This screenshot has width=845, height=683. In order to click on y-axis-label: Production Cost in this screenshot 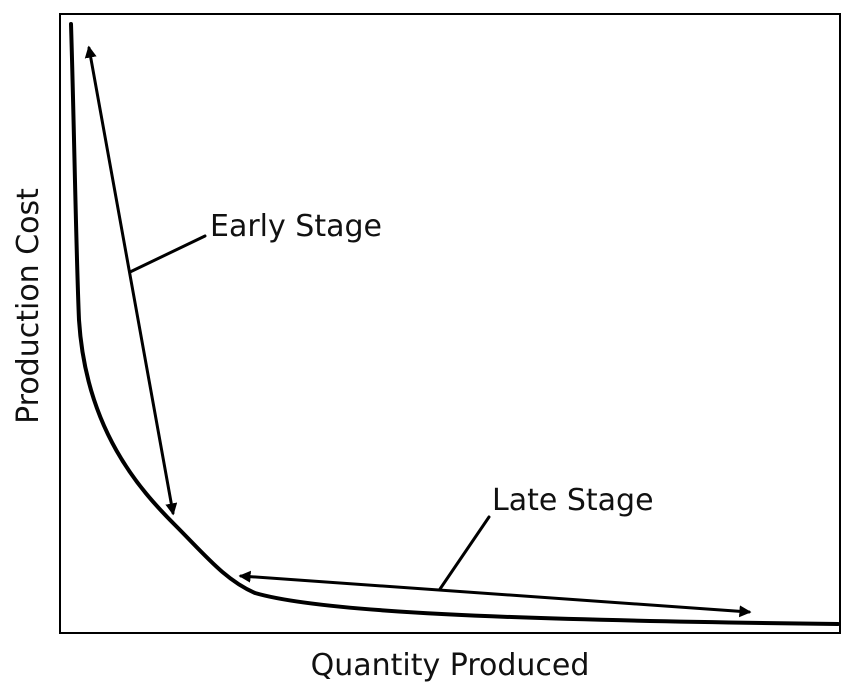, I will do `click(28, 306)`.